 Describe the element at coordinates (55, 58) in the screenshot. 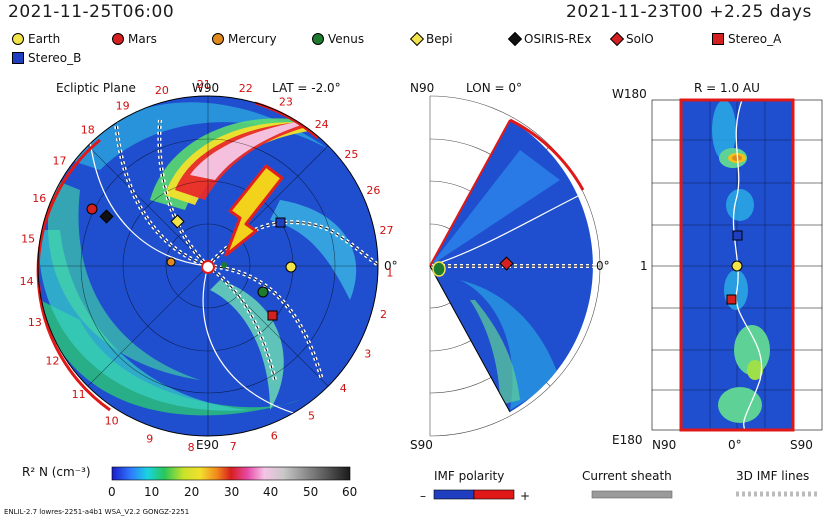

I see `legend-label: Stereo_B` at that location.